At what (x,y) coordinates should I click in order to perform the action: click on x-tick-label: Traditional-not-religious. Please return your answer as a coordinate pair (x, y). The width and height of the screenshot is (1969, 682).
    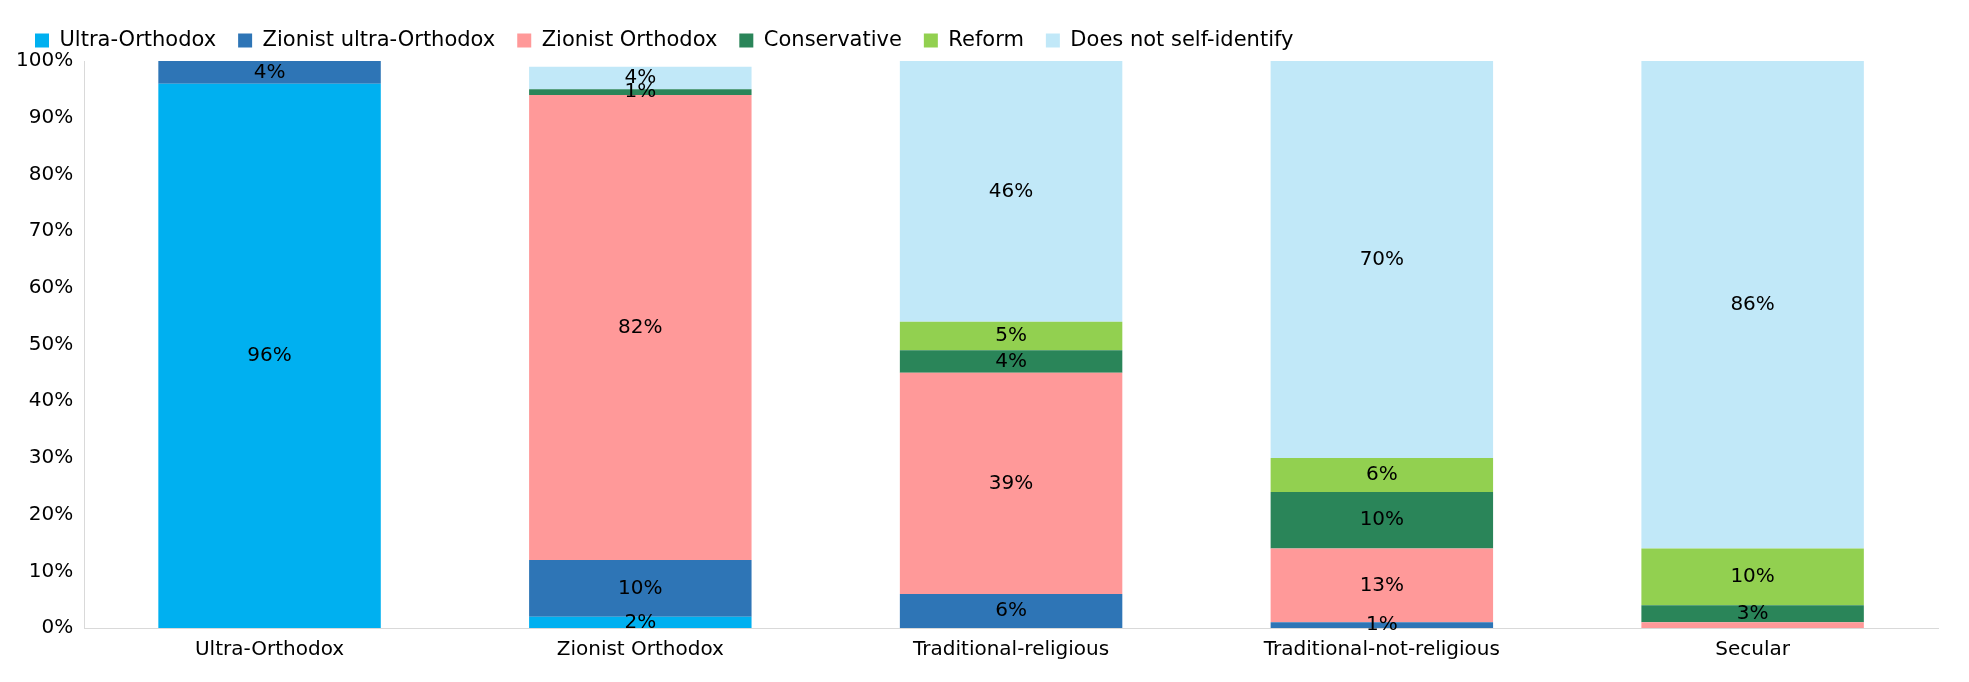
    Looking at the image, I should click on (1381, 648).